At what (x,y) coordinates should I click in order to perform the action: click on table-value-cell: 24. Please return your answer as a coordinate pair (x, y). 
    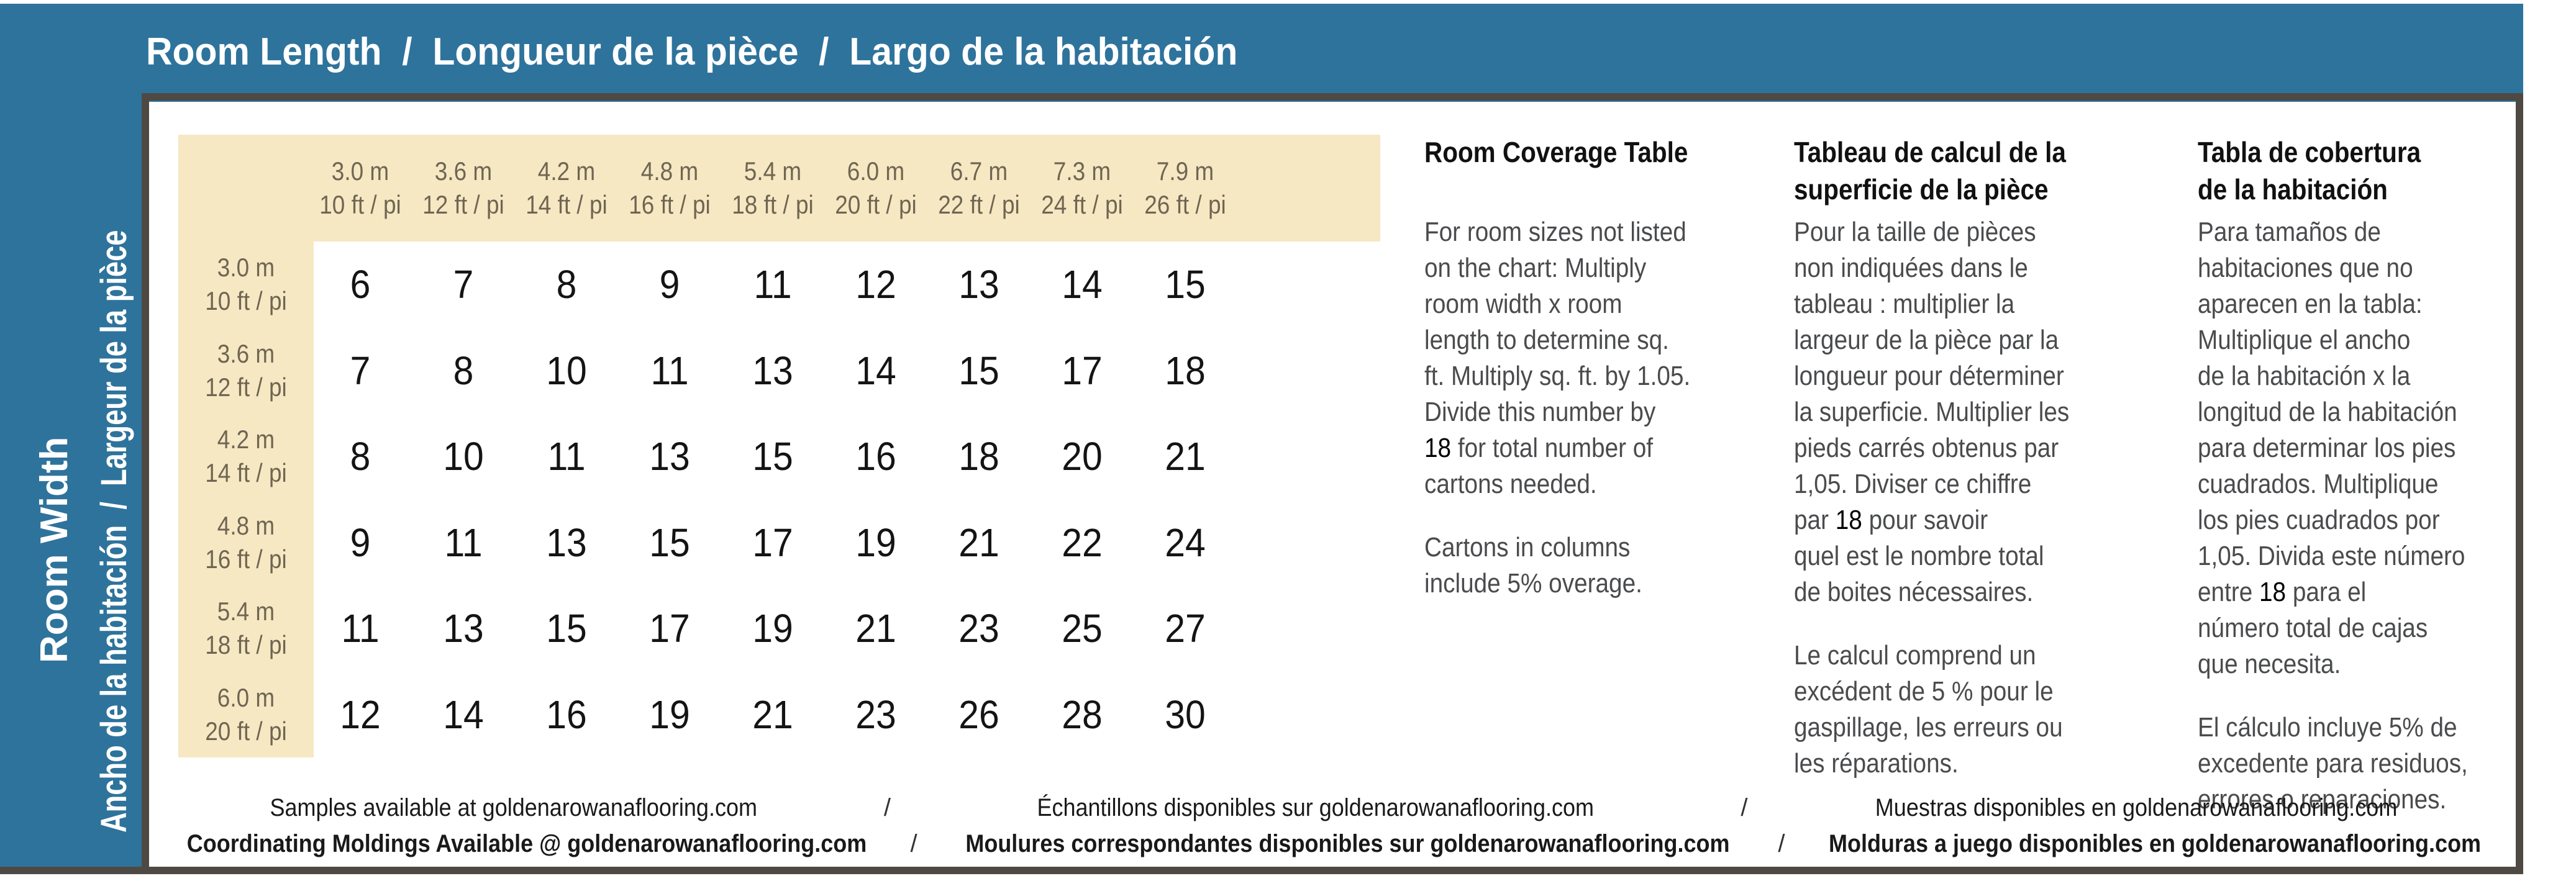
    Looking at the image, I should click on (1185, 542).